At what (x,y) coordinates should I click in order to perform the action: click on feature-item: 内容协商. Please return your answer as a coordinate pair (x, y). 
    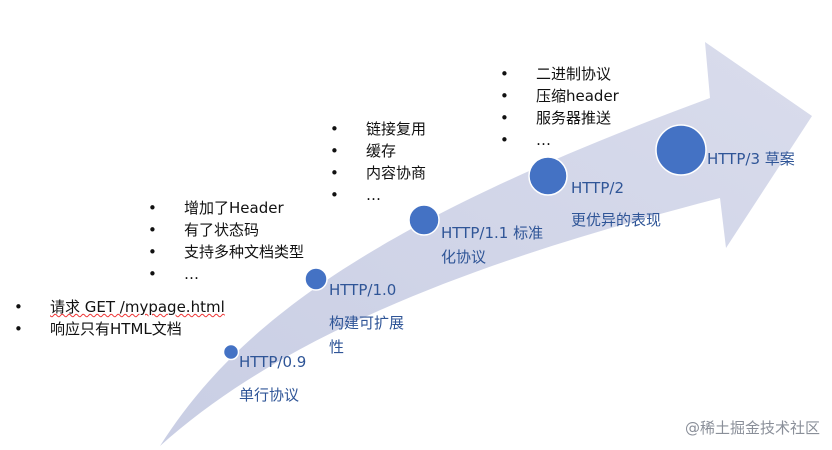
    Looking at the image, I should click on (378, 173).